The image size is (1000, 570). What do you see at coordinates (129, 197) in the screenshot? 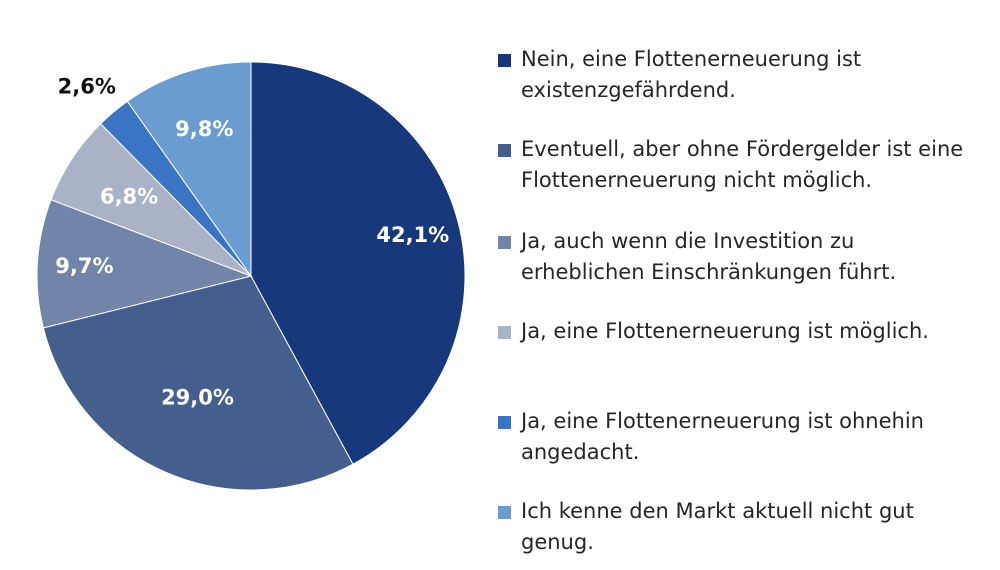
I see `slice-value-label: 6,8%` at bounding box center [129, 197].